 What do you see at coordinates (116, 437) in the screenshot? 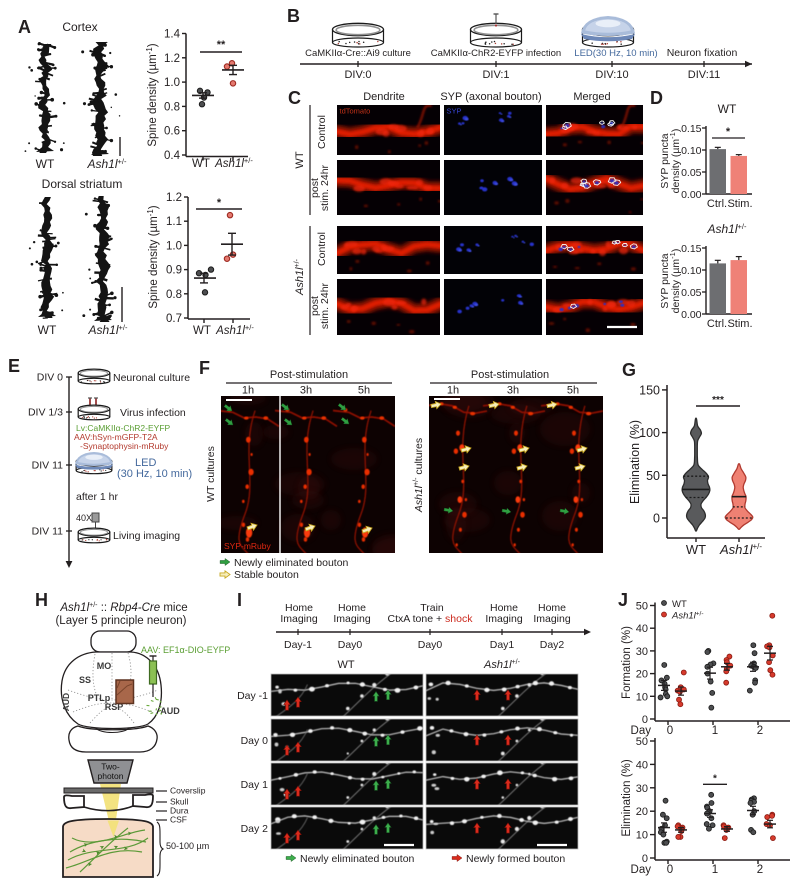
I see `svg-text: AAV:hSyn-mGFP-T2A` at bounding box center [116, 437].